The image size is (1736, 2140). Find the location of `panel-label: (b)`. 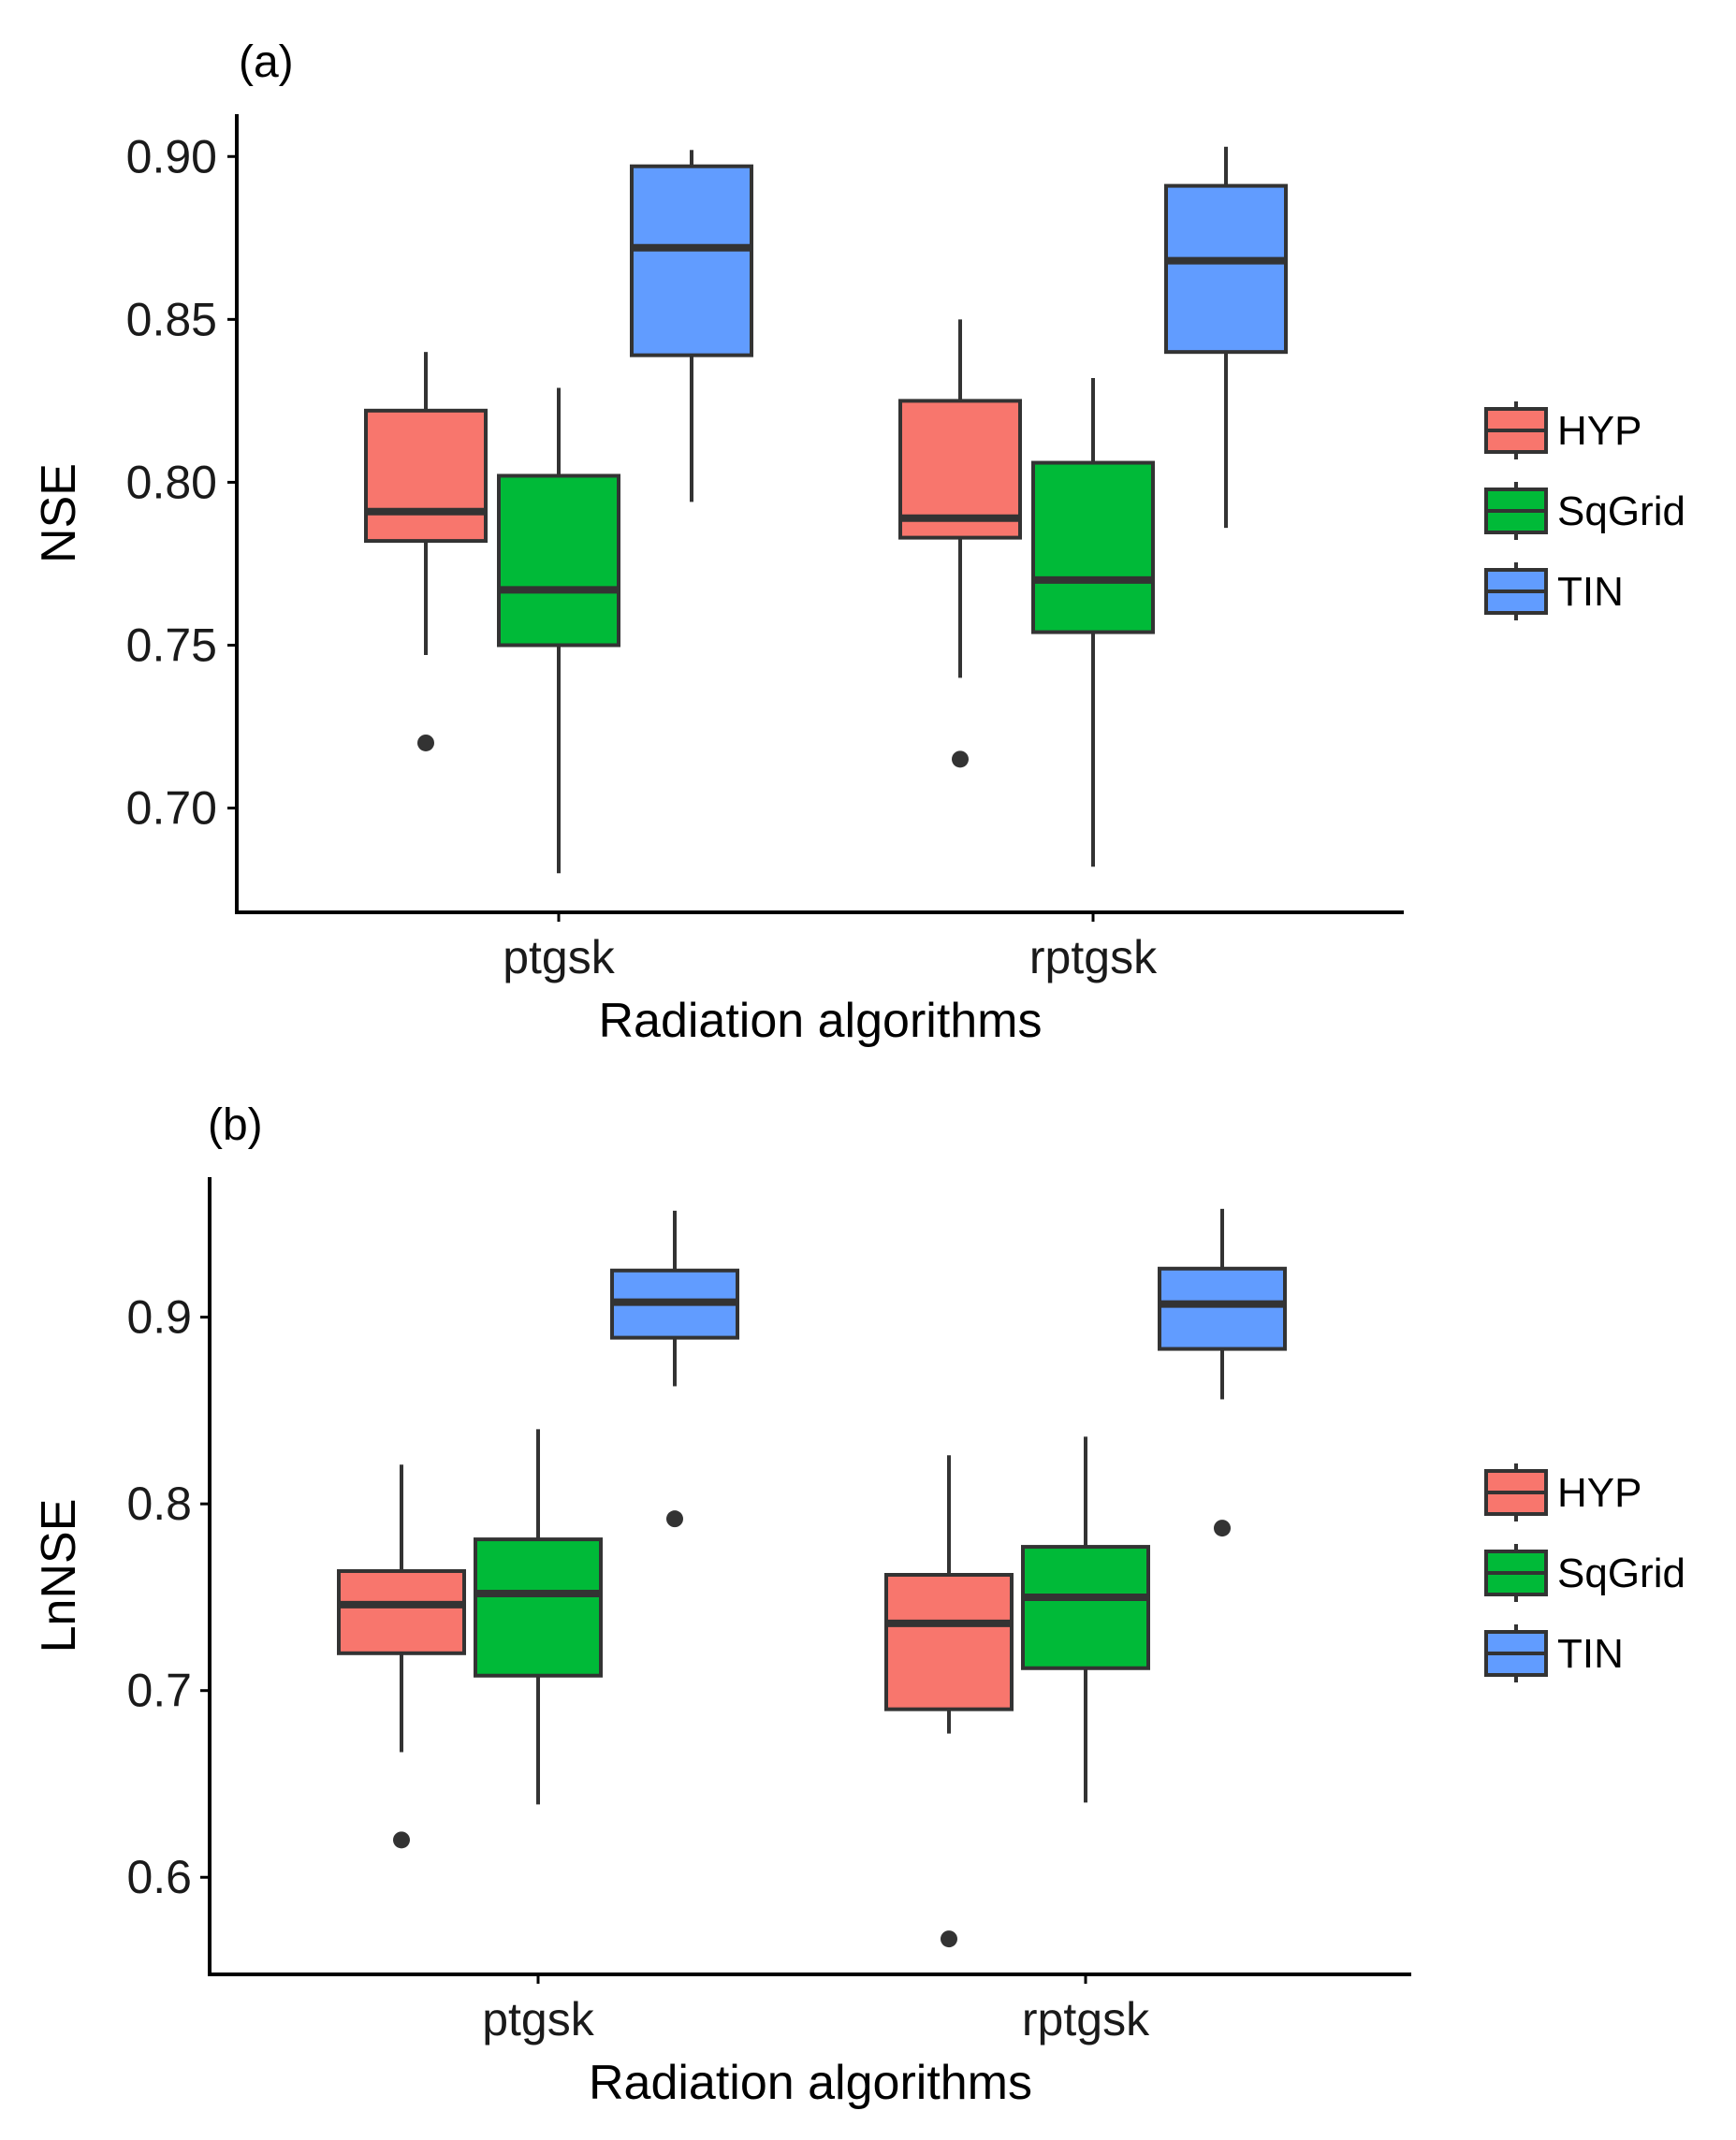

panel-label: (b) is located at coordinates (236, 1125).